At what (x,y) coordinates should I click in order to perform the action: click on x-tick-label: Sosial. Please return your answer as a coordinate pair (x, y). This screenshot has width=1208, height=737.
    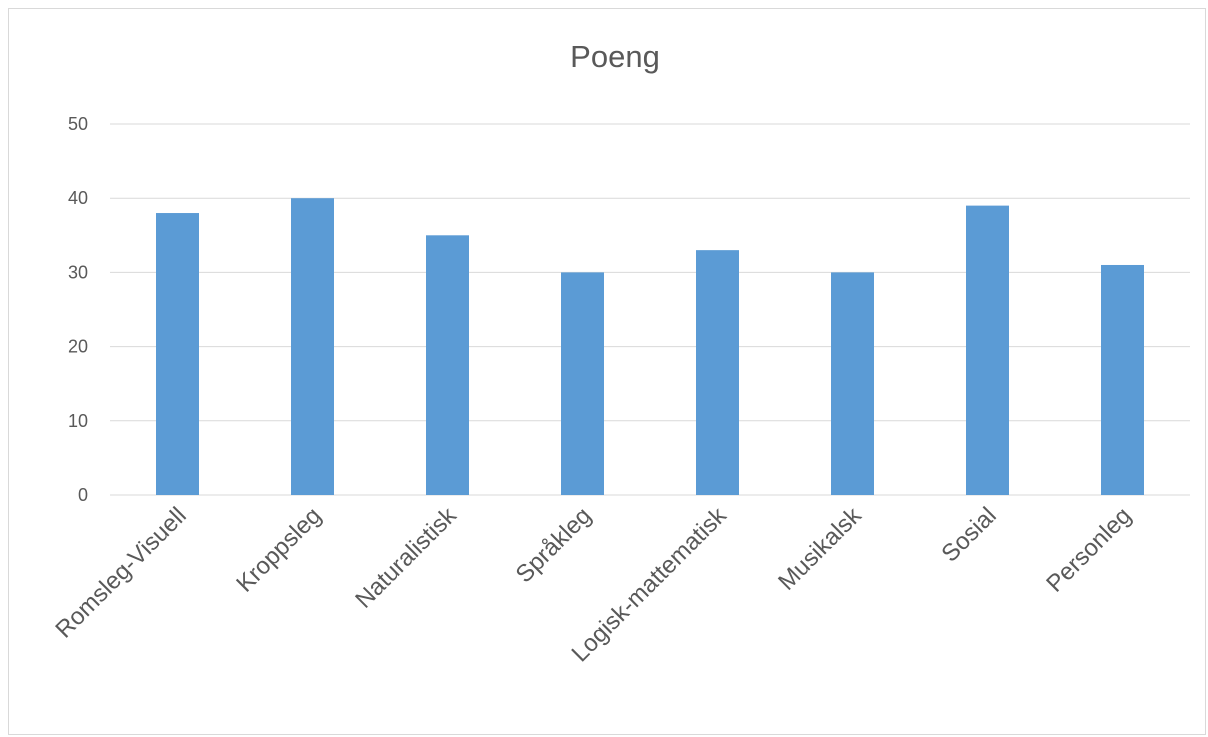
    Looking at the image, I should click on (968, 534).